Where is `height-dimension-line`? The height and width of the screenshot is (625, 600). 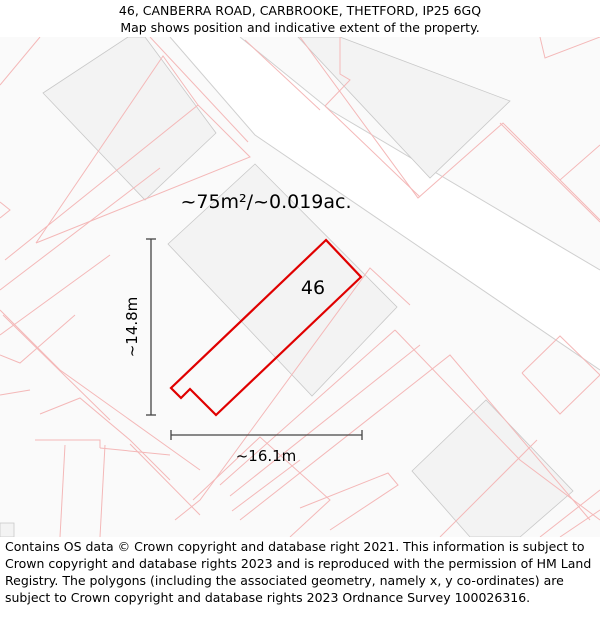 height-dimension-line is located at coordinates (151, 327).